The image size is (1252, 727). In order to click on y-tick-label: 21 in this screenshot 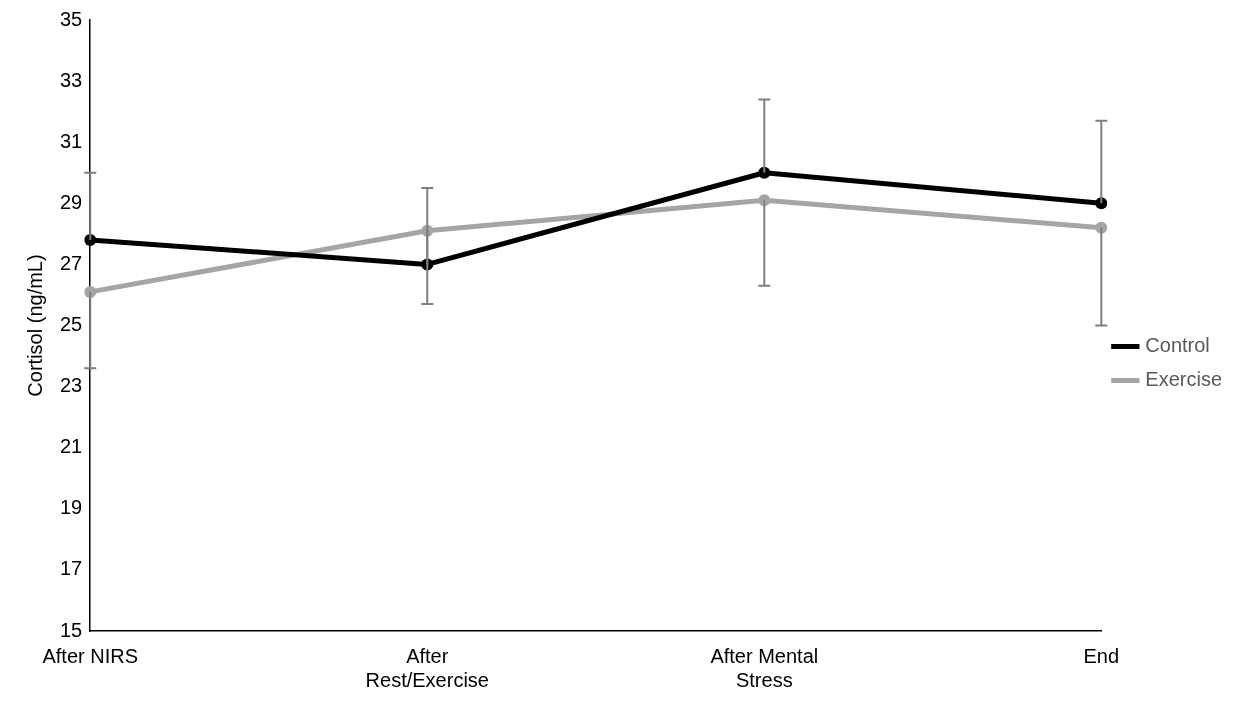, I will do `click(71, 446)`.